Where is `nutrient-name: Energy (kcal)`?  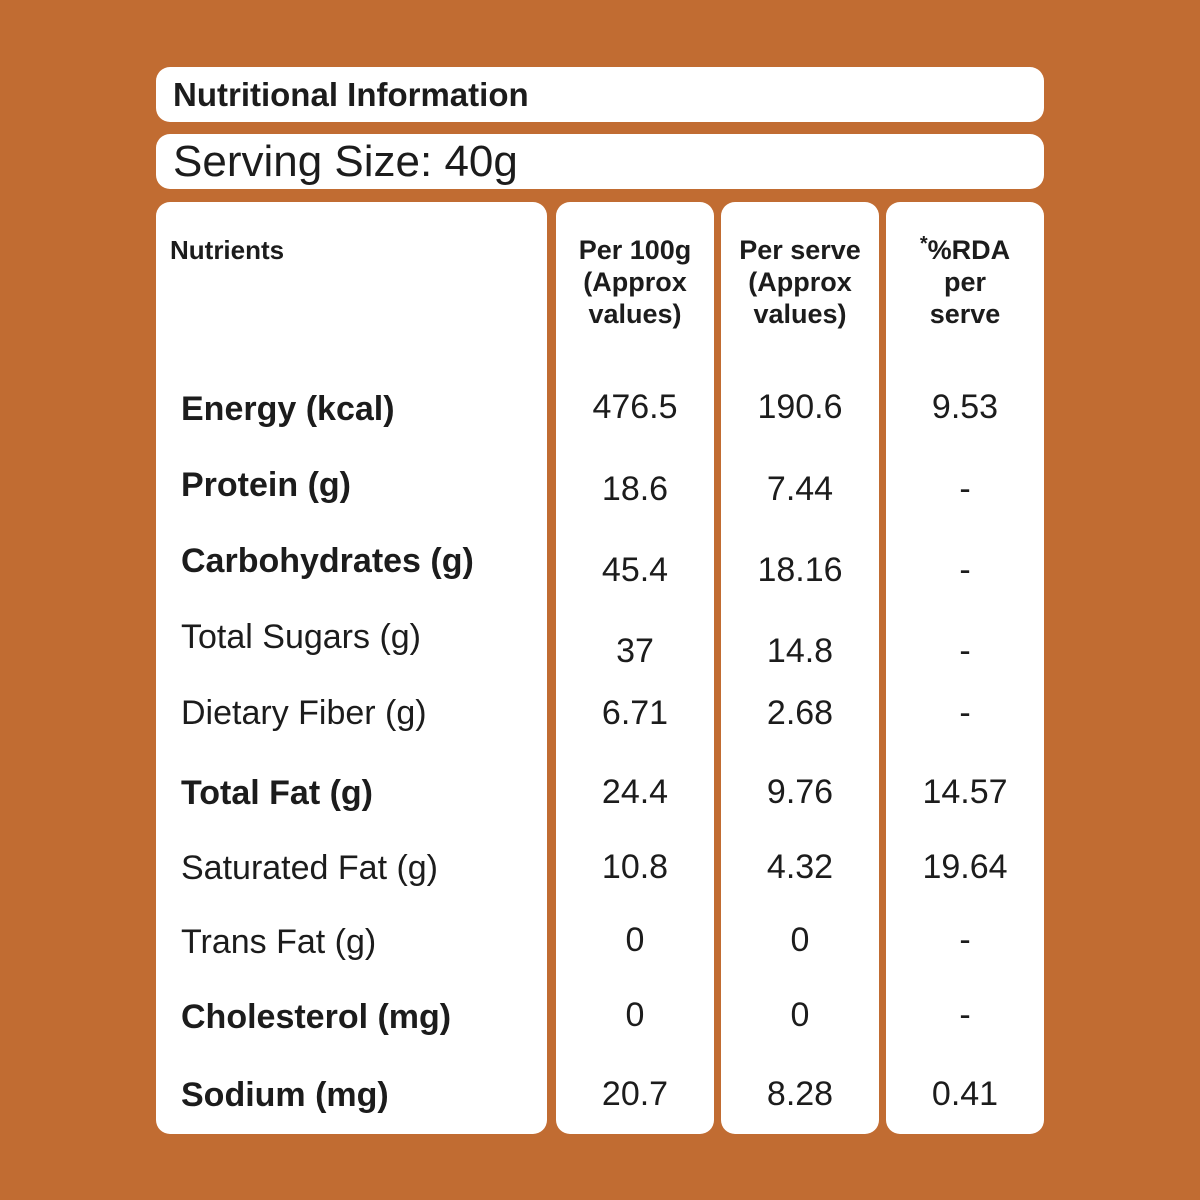 nutrient-name: Energy (kcal) is located at coordinates (288, 409).